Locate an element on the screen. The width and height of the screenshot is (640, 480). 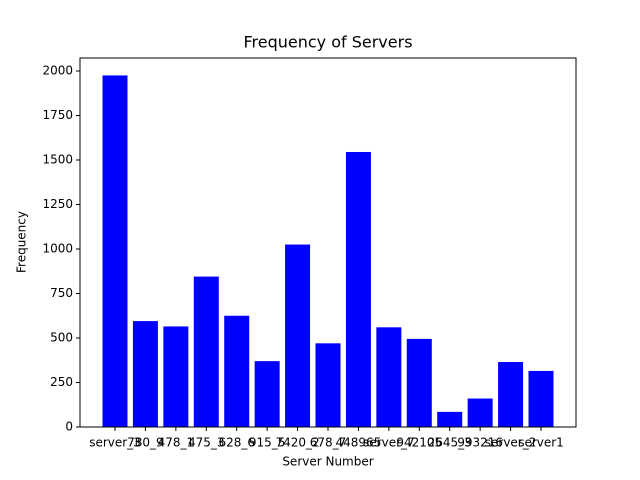
x-tick-label: 915_5 is located at coordinates (267, 443).